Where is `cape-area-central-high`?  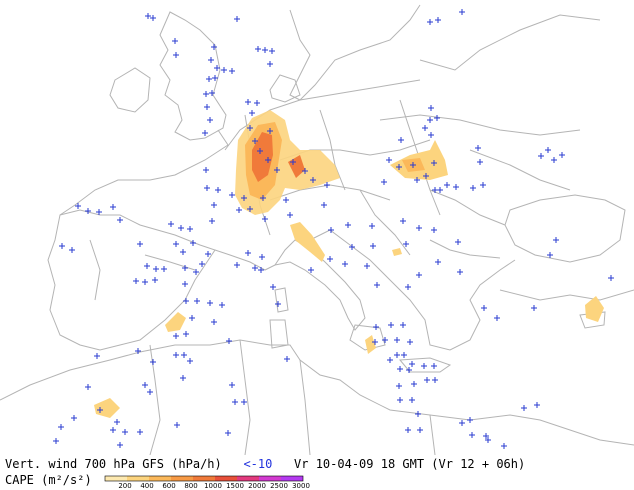
cape-area-central-high is located at coordinates (262, 157).